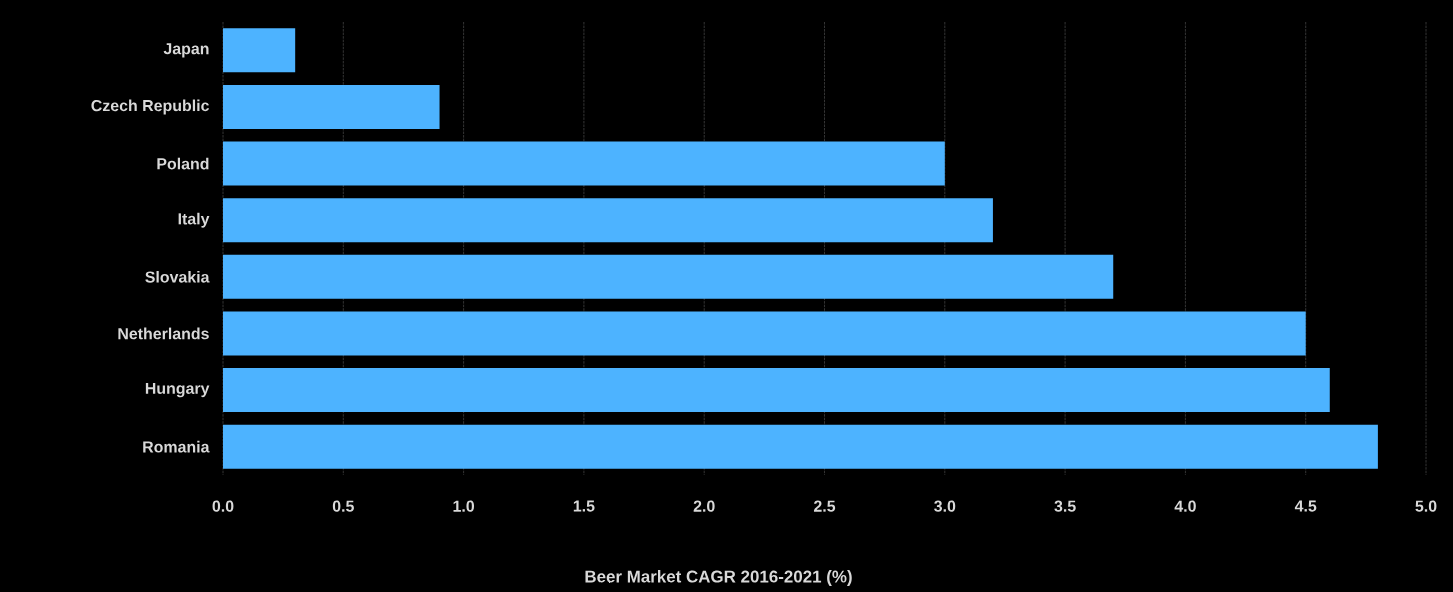 This screenshot has width=1453, height=592. I want to click on x-tick-label: 5.0, so click(1426, 506).